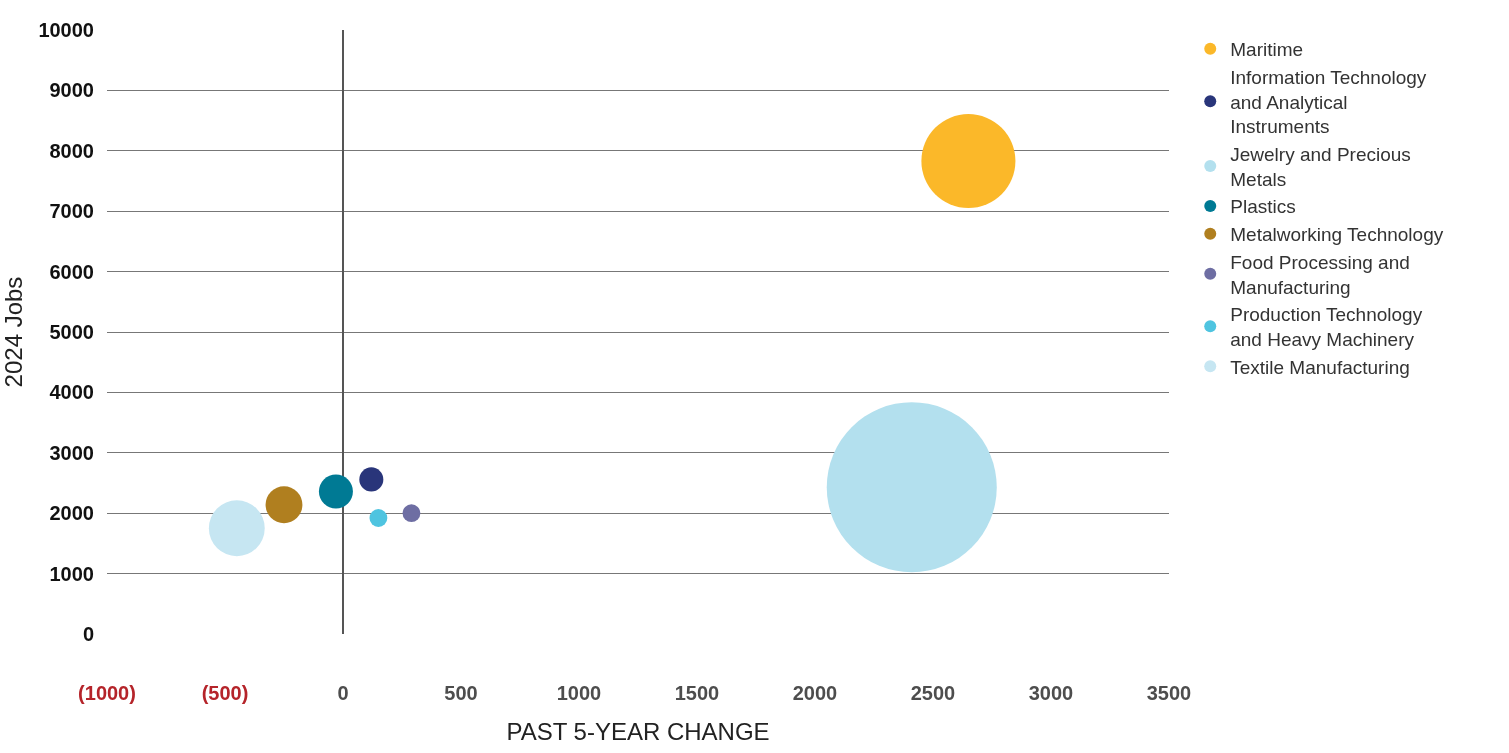 The image size is (1509, 753). I want to click on x-tick-label: 1500, so click(697, 693).